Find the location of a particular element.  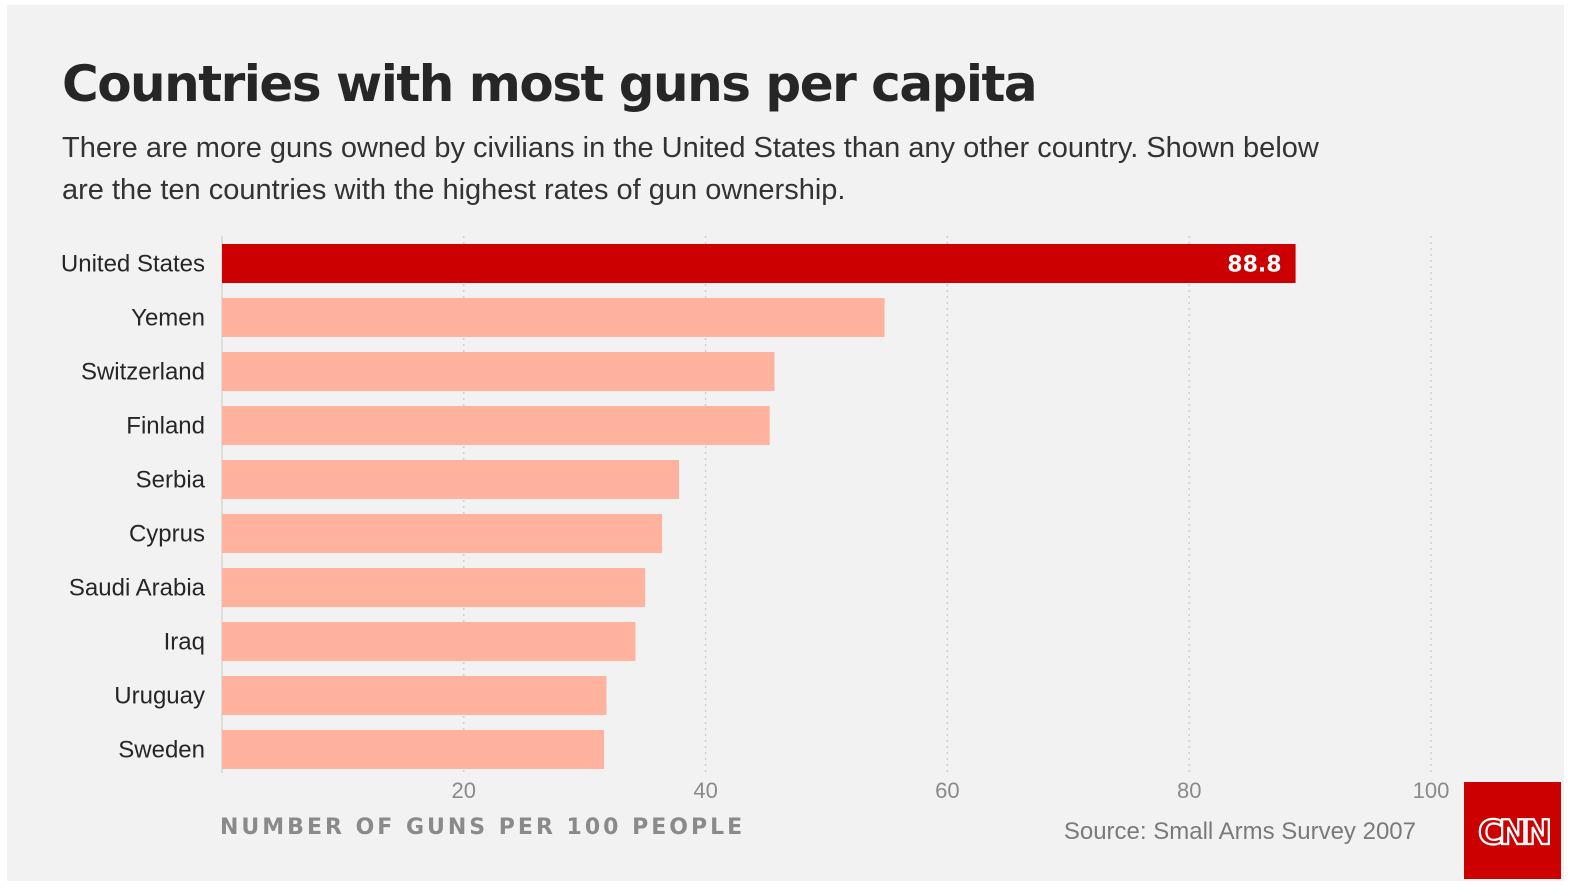

bar-serbia is located at coordinates (451, 479).